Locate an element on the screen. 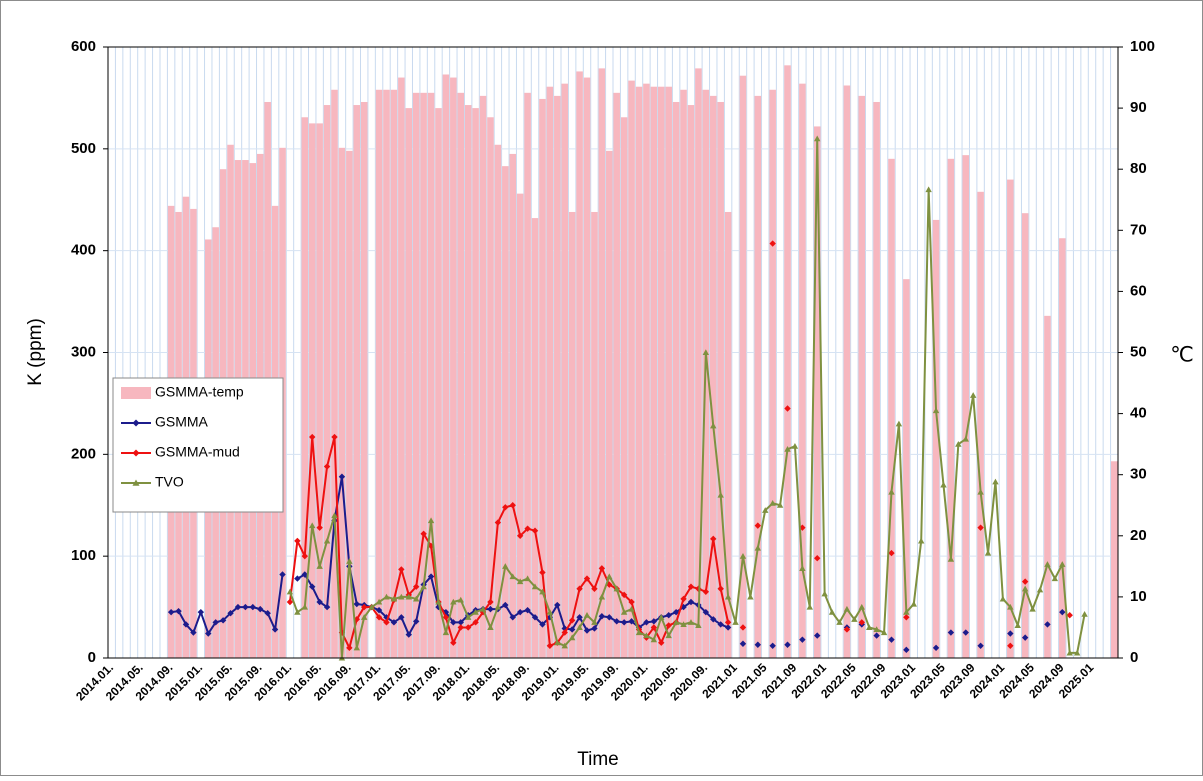  y2-tick-label: 100 is located at coordinates (1142, 46).